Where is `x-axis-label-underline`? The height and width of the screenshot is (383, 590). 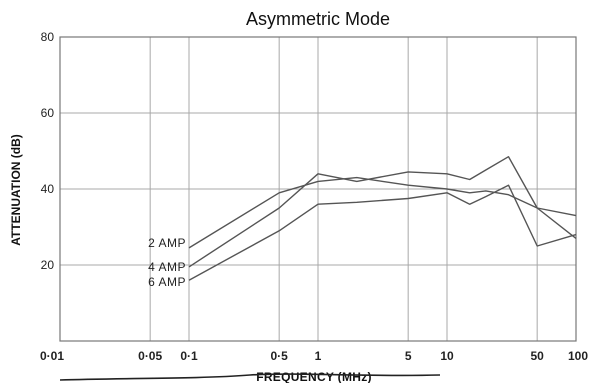 x-axis-label-underline is located at coordinates (250, 377).